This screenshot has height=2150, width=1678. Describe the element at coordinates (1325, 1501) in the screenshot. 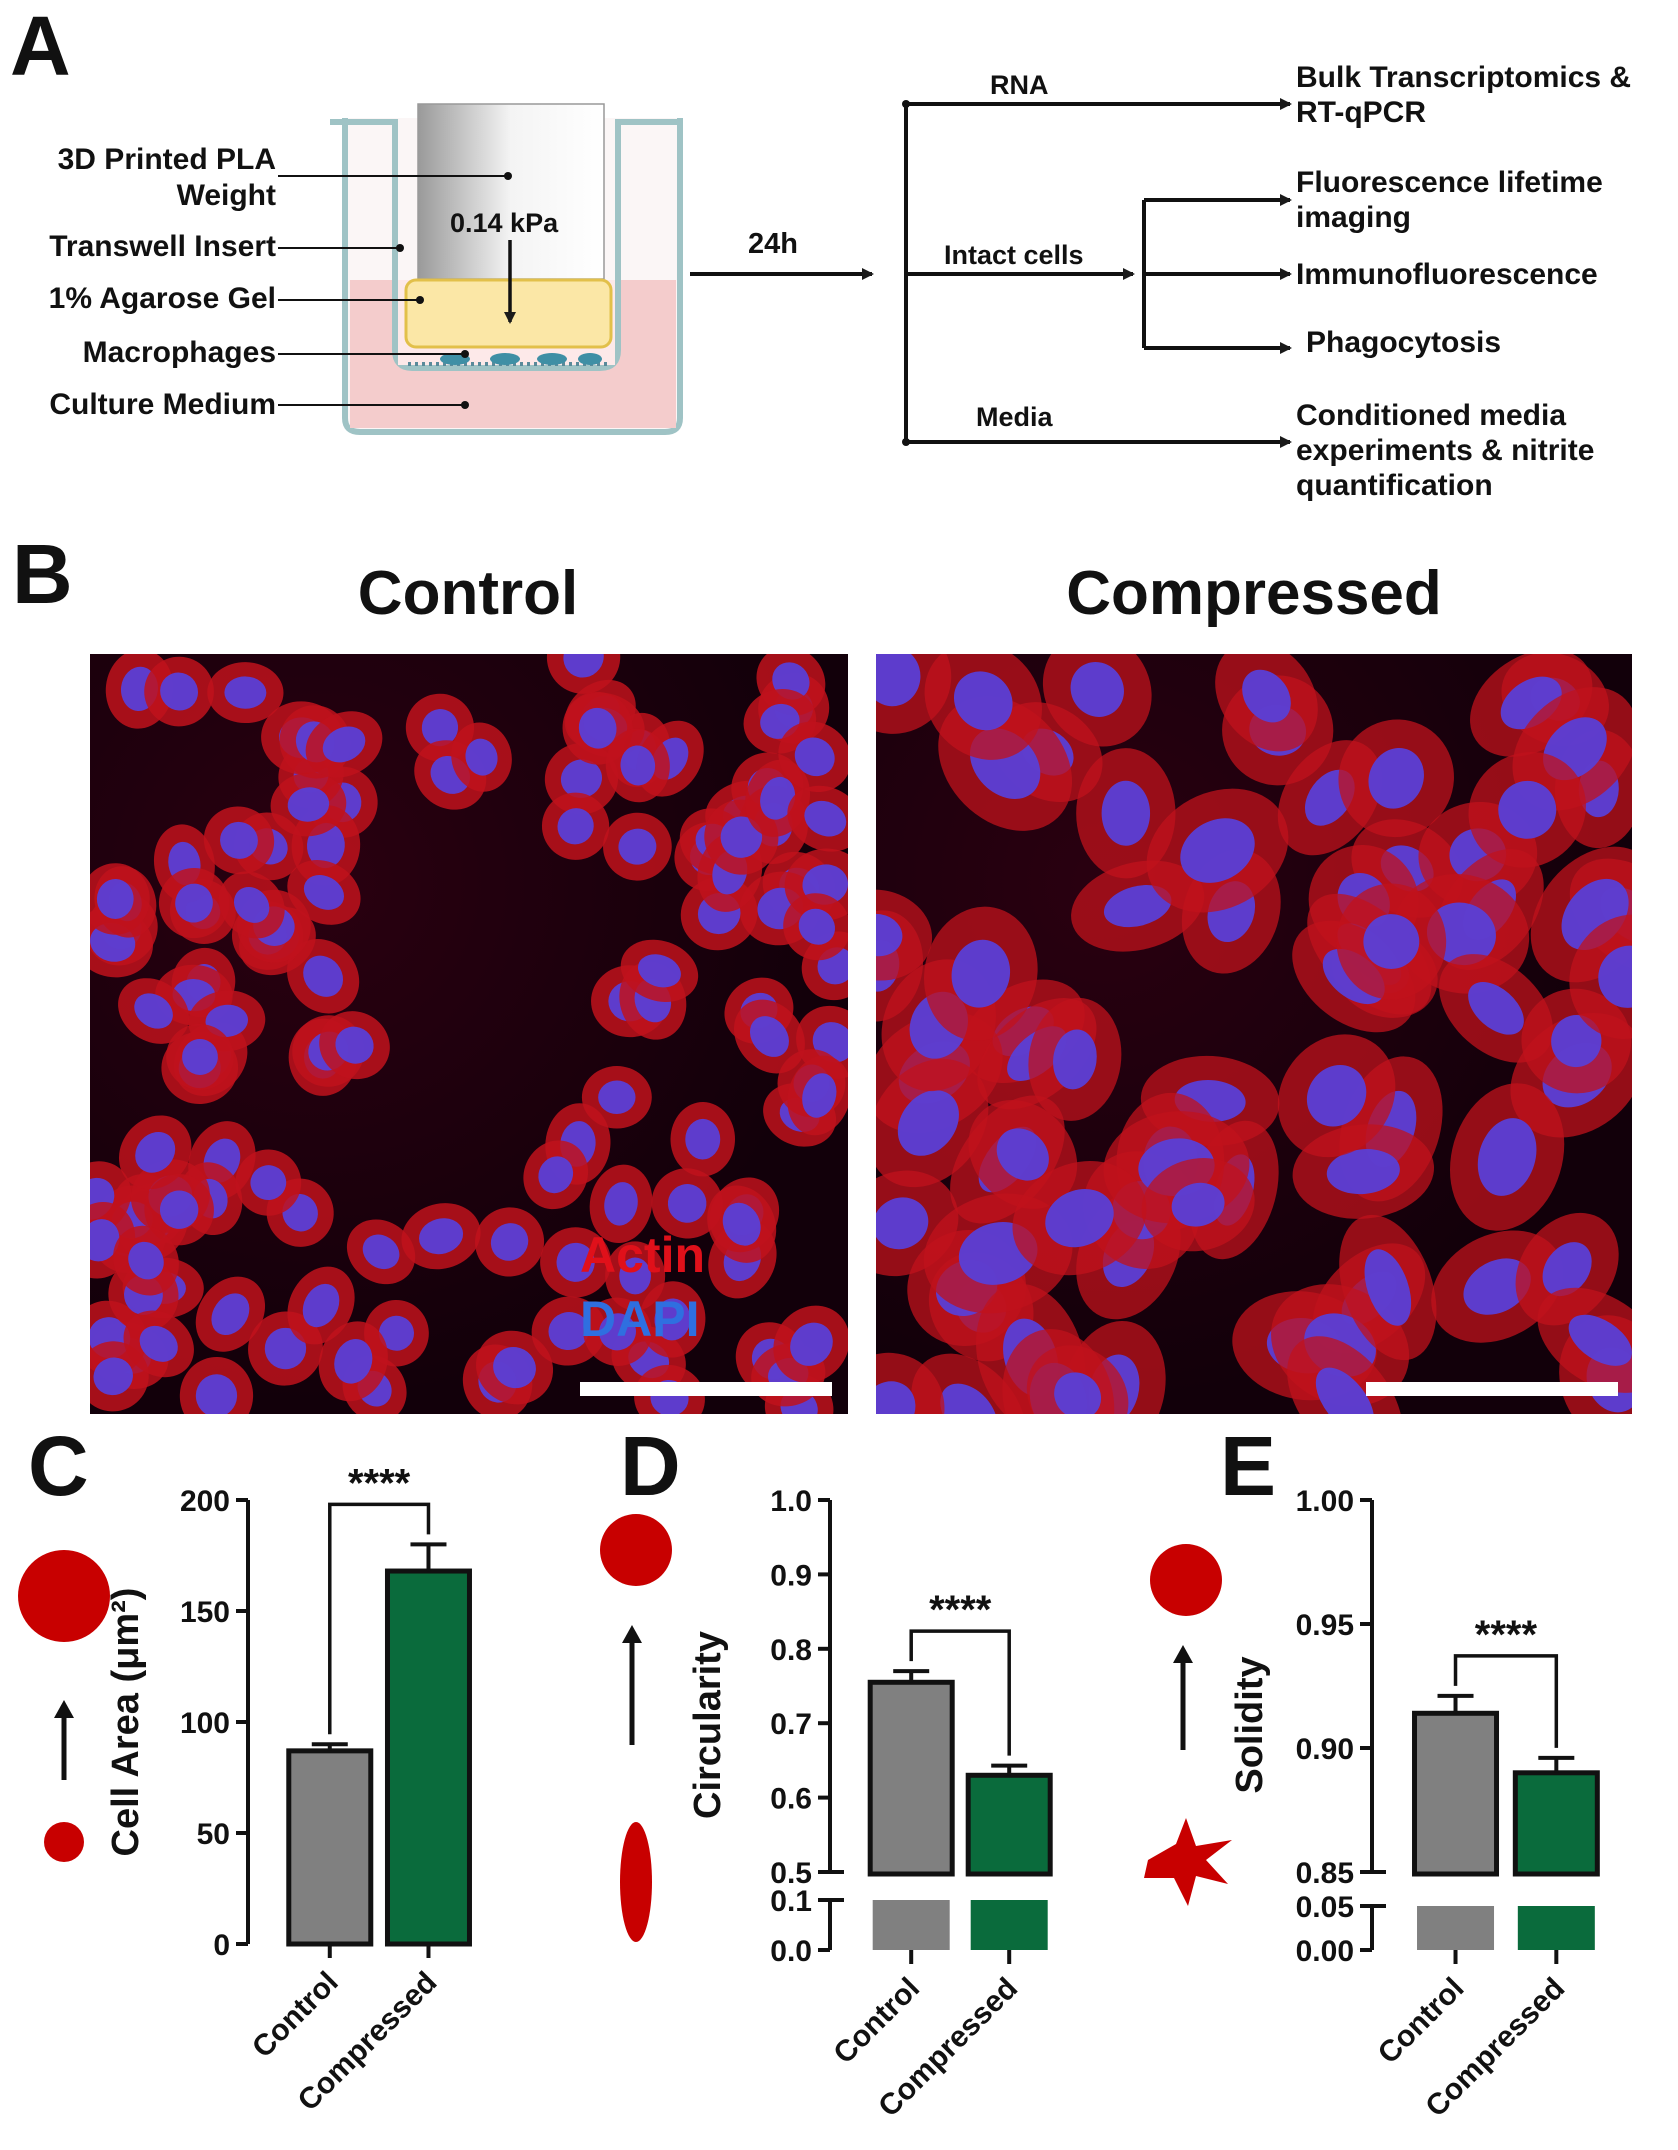

I see `y-tick-label: 1.00` at that location.